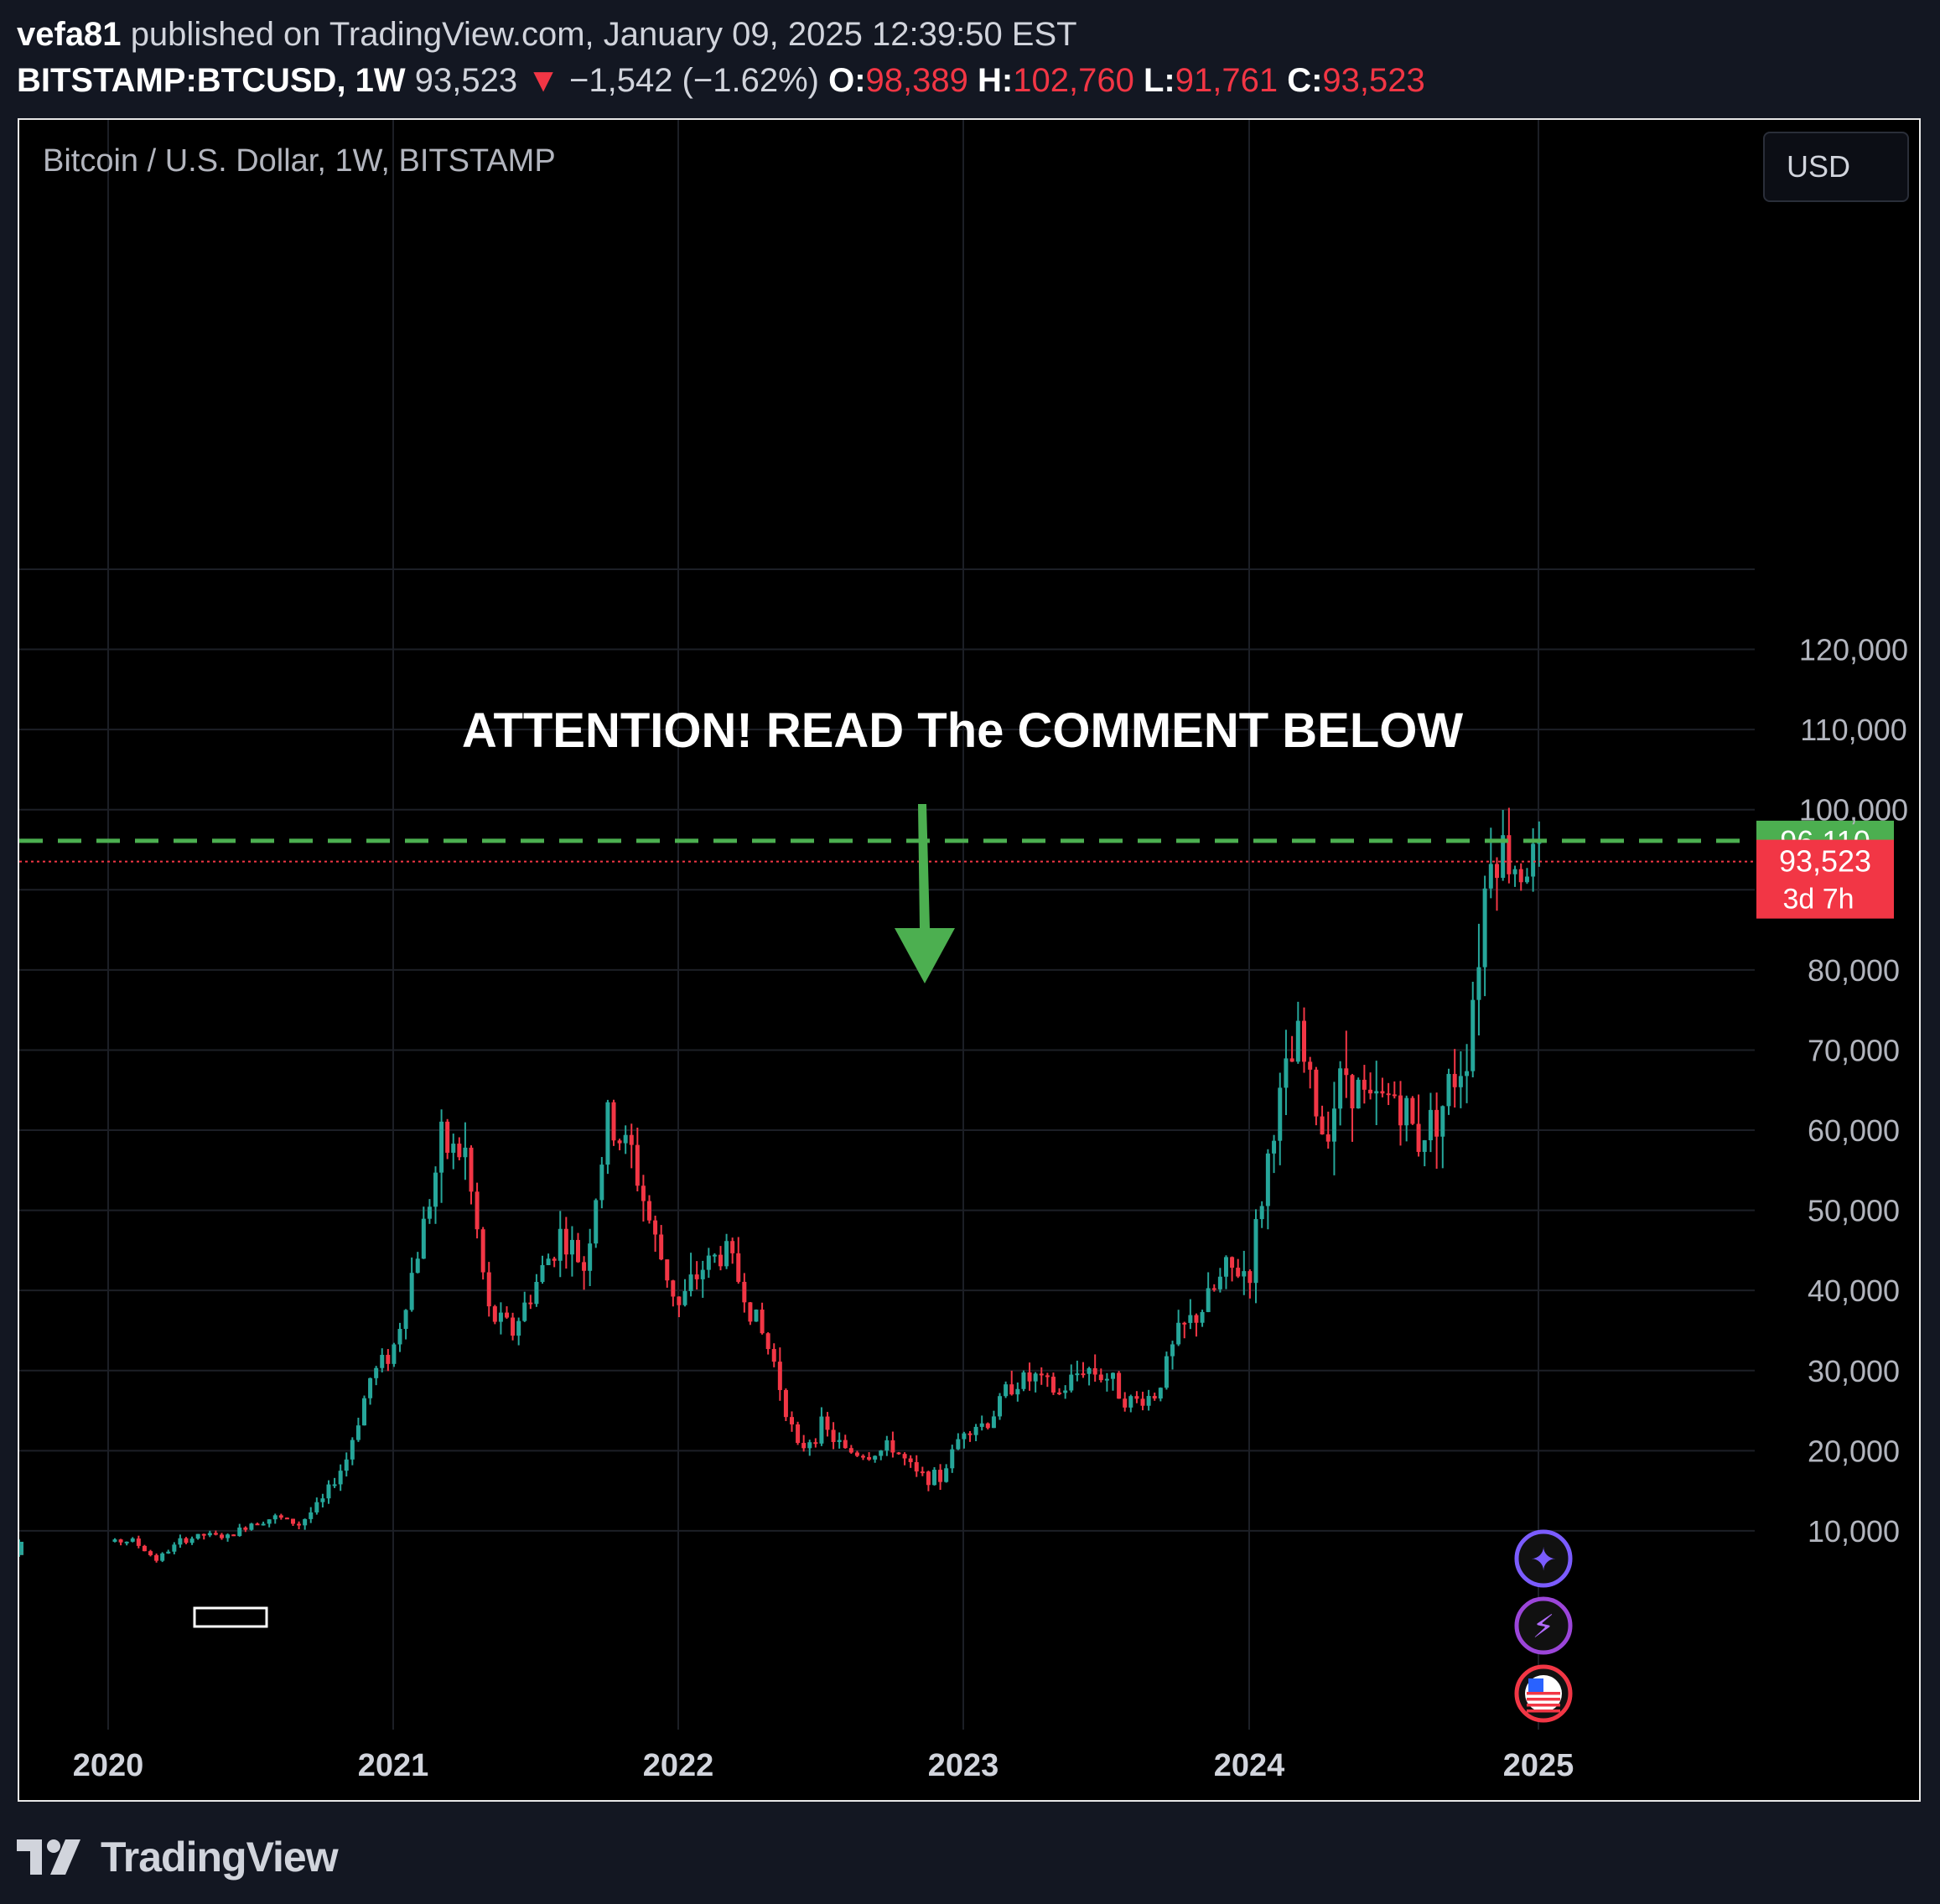  What do you see at coordinates (178, 1857) in the screenshot?
I see `tradingview-logo: TradingView` at bounding box center [178, 1857].